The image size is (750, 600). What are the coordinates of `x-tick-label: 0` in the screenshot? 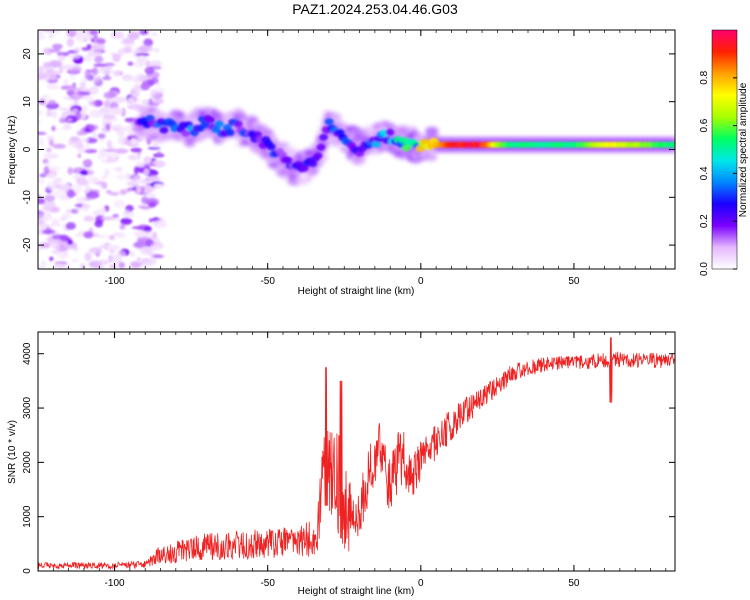 It's located at (421, 583).